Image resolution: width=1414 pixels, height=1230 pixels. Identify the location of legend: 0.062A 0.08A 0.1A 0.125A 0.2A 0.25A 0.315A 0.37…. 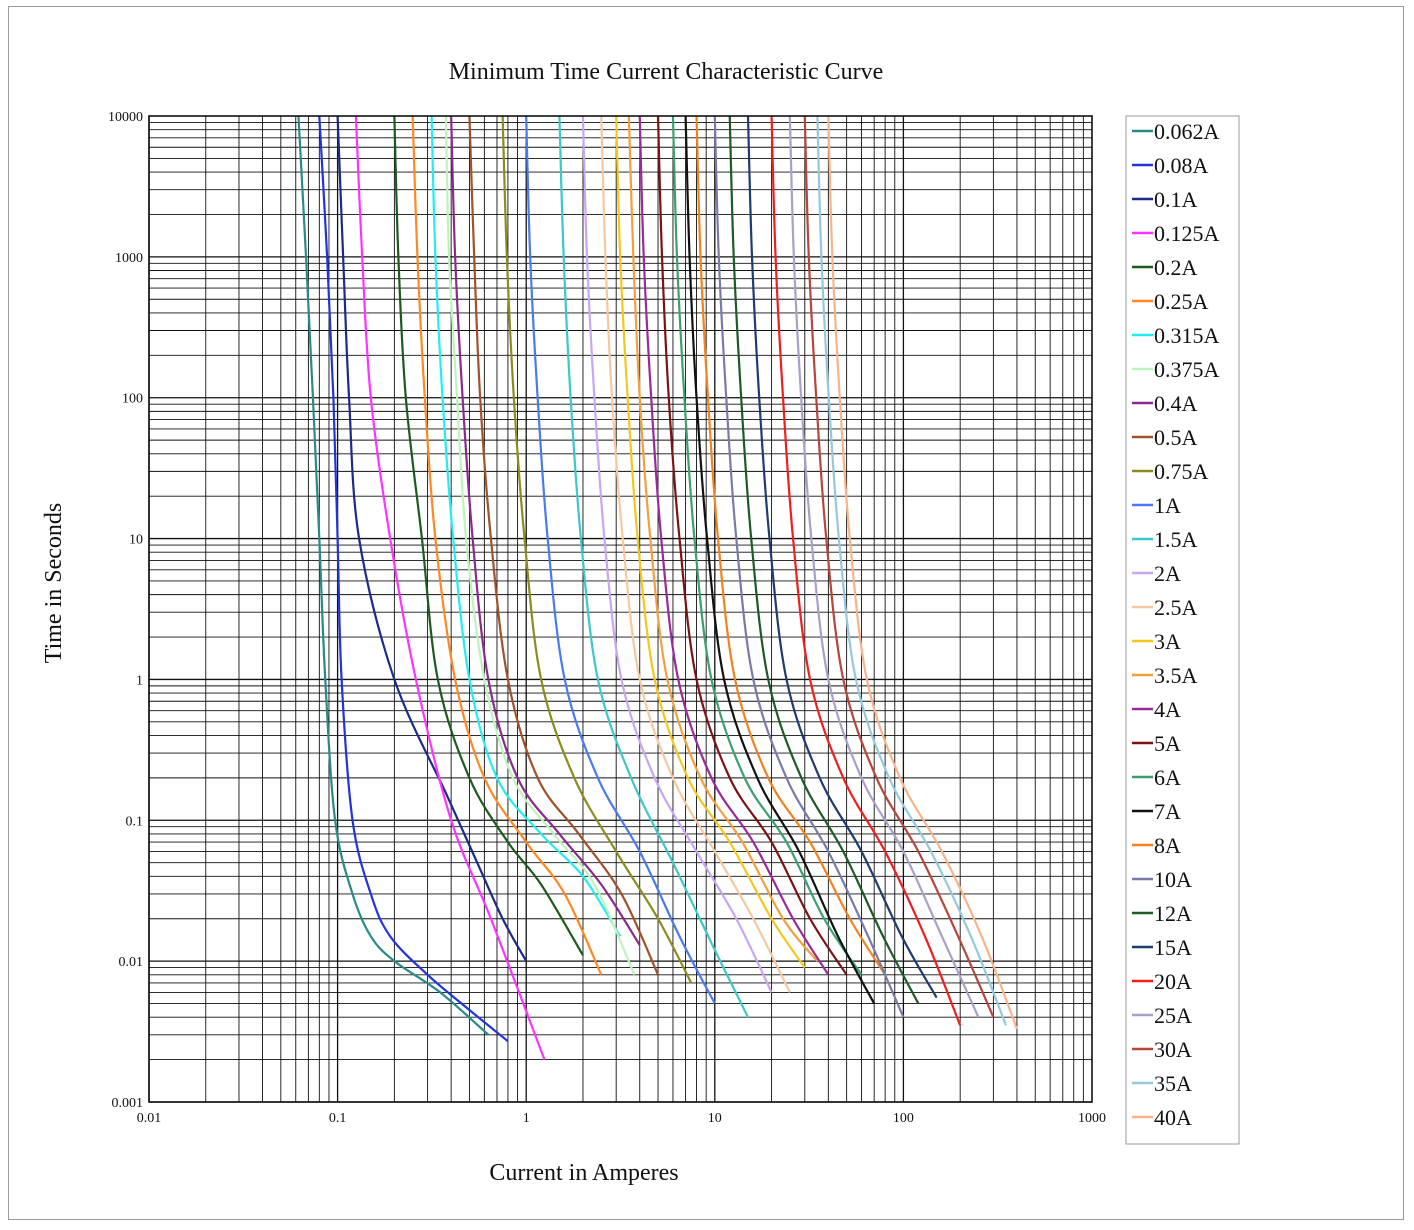
(1182, 630).